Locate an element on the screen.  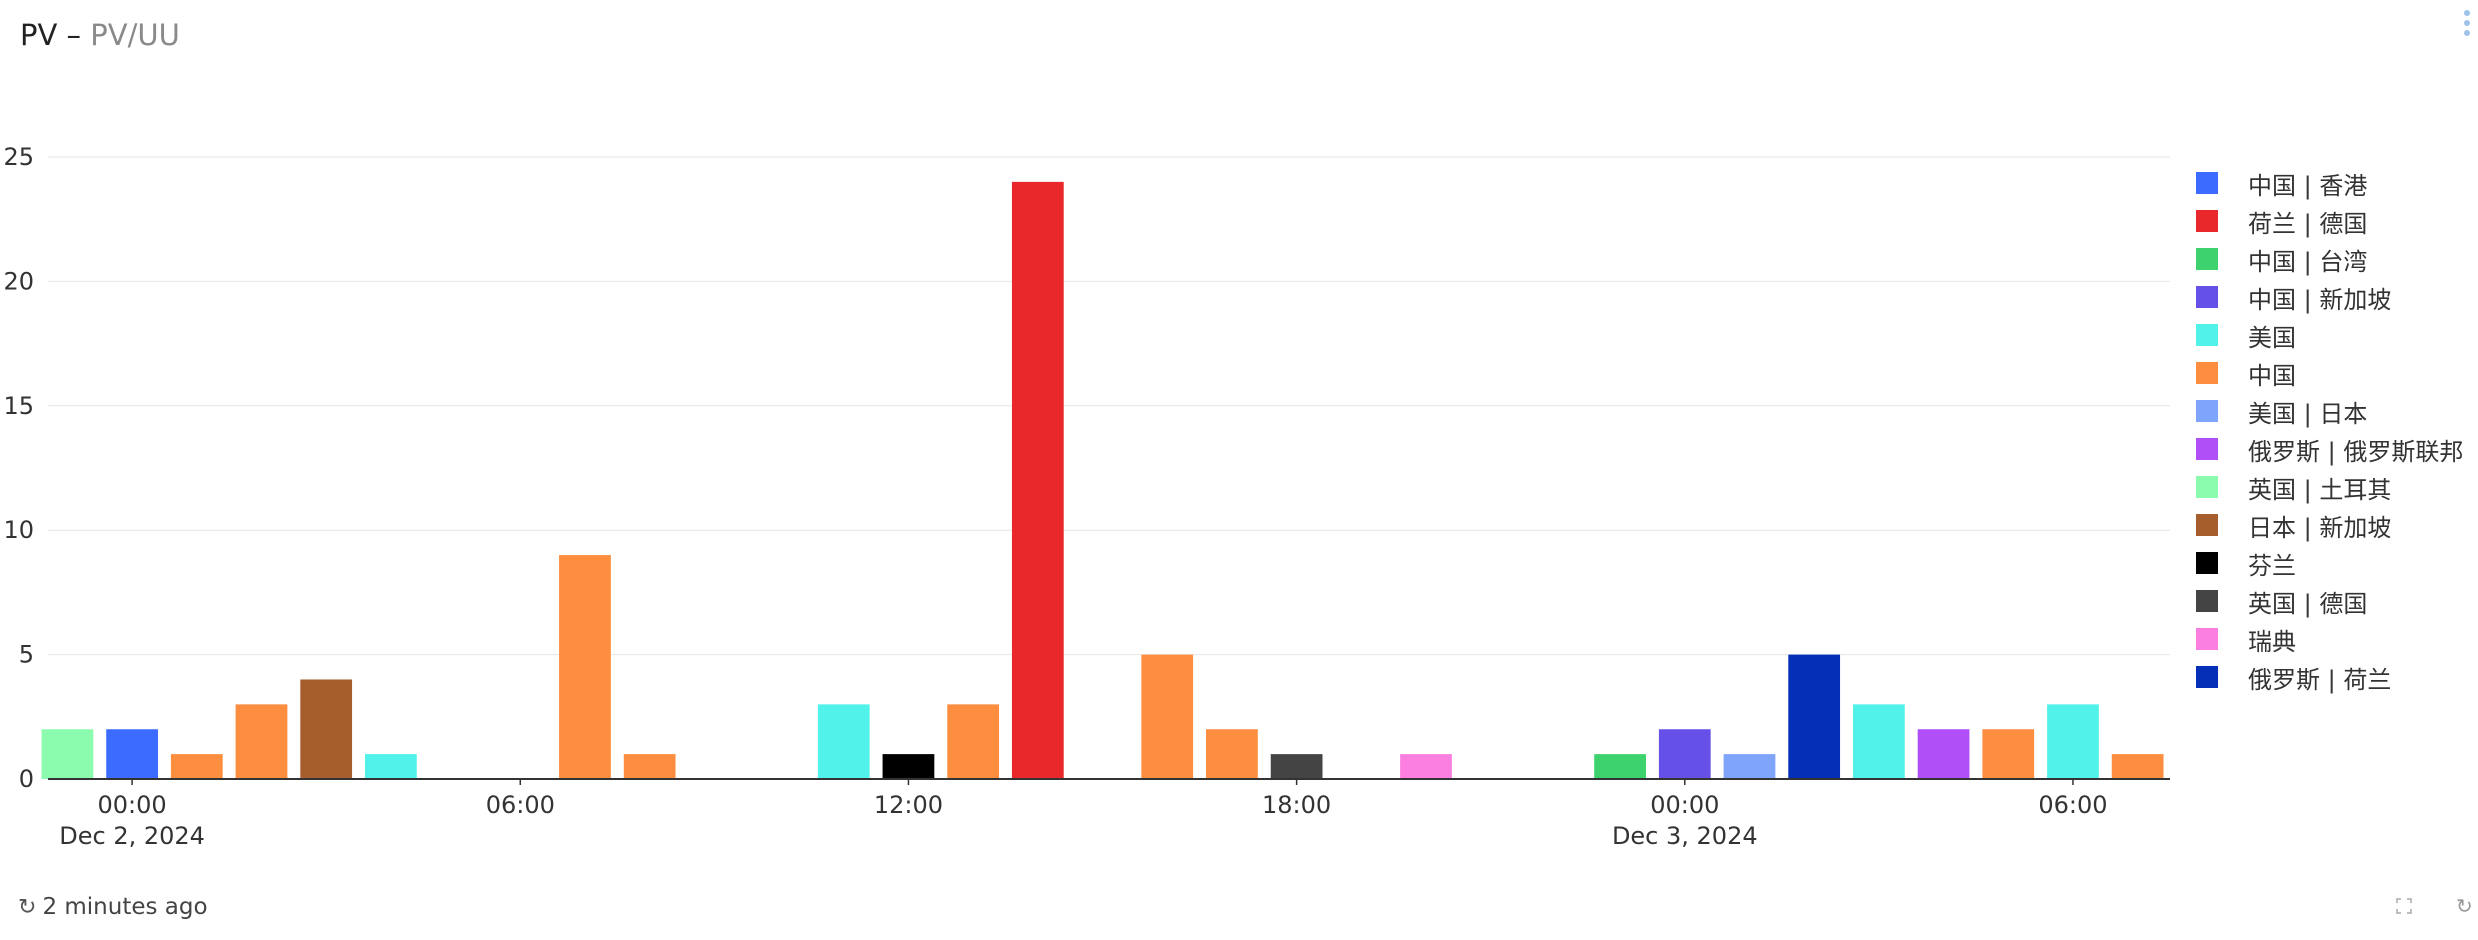
y-tick-label: 0 is located at coordinates (26, 779).